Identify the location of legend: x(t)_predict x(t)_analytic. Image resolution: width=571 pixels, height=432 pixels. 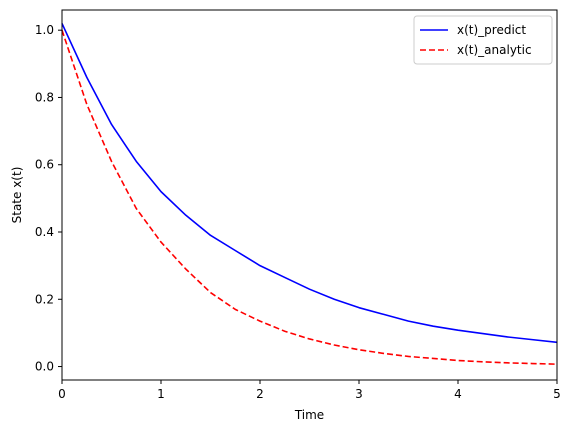
(483, 40).